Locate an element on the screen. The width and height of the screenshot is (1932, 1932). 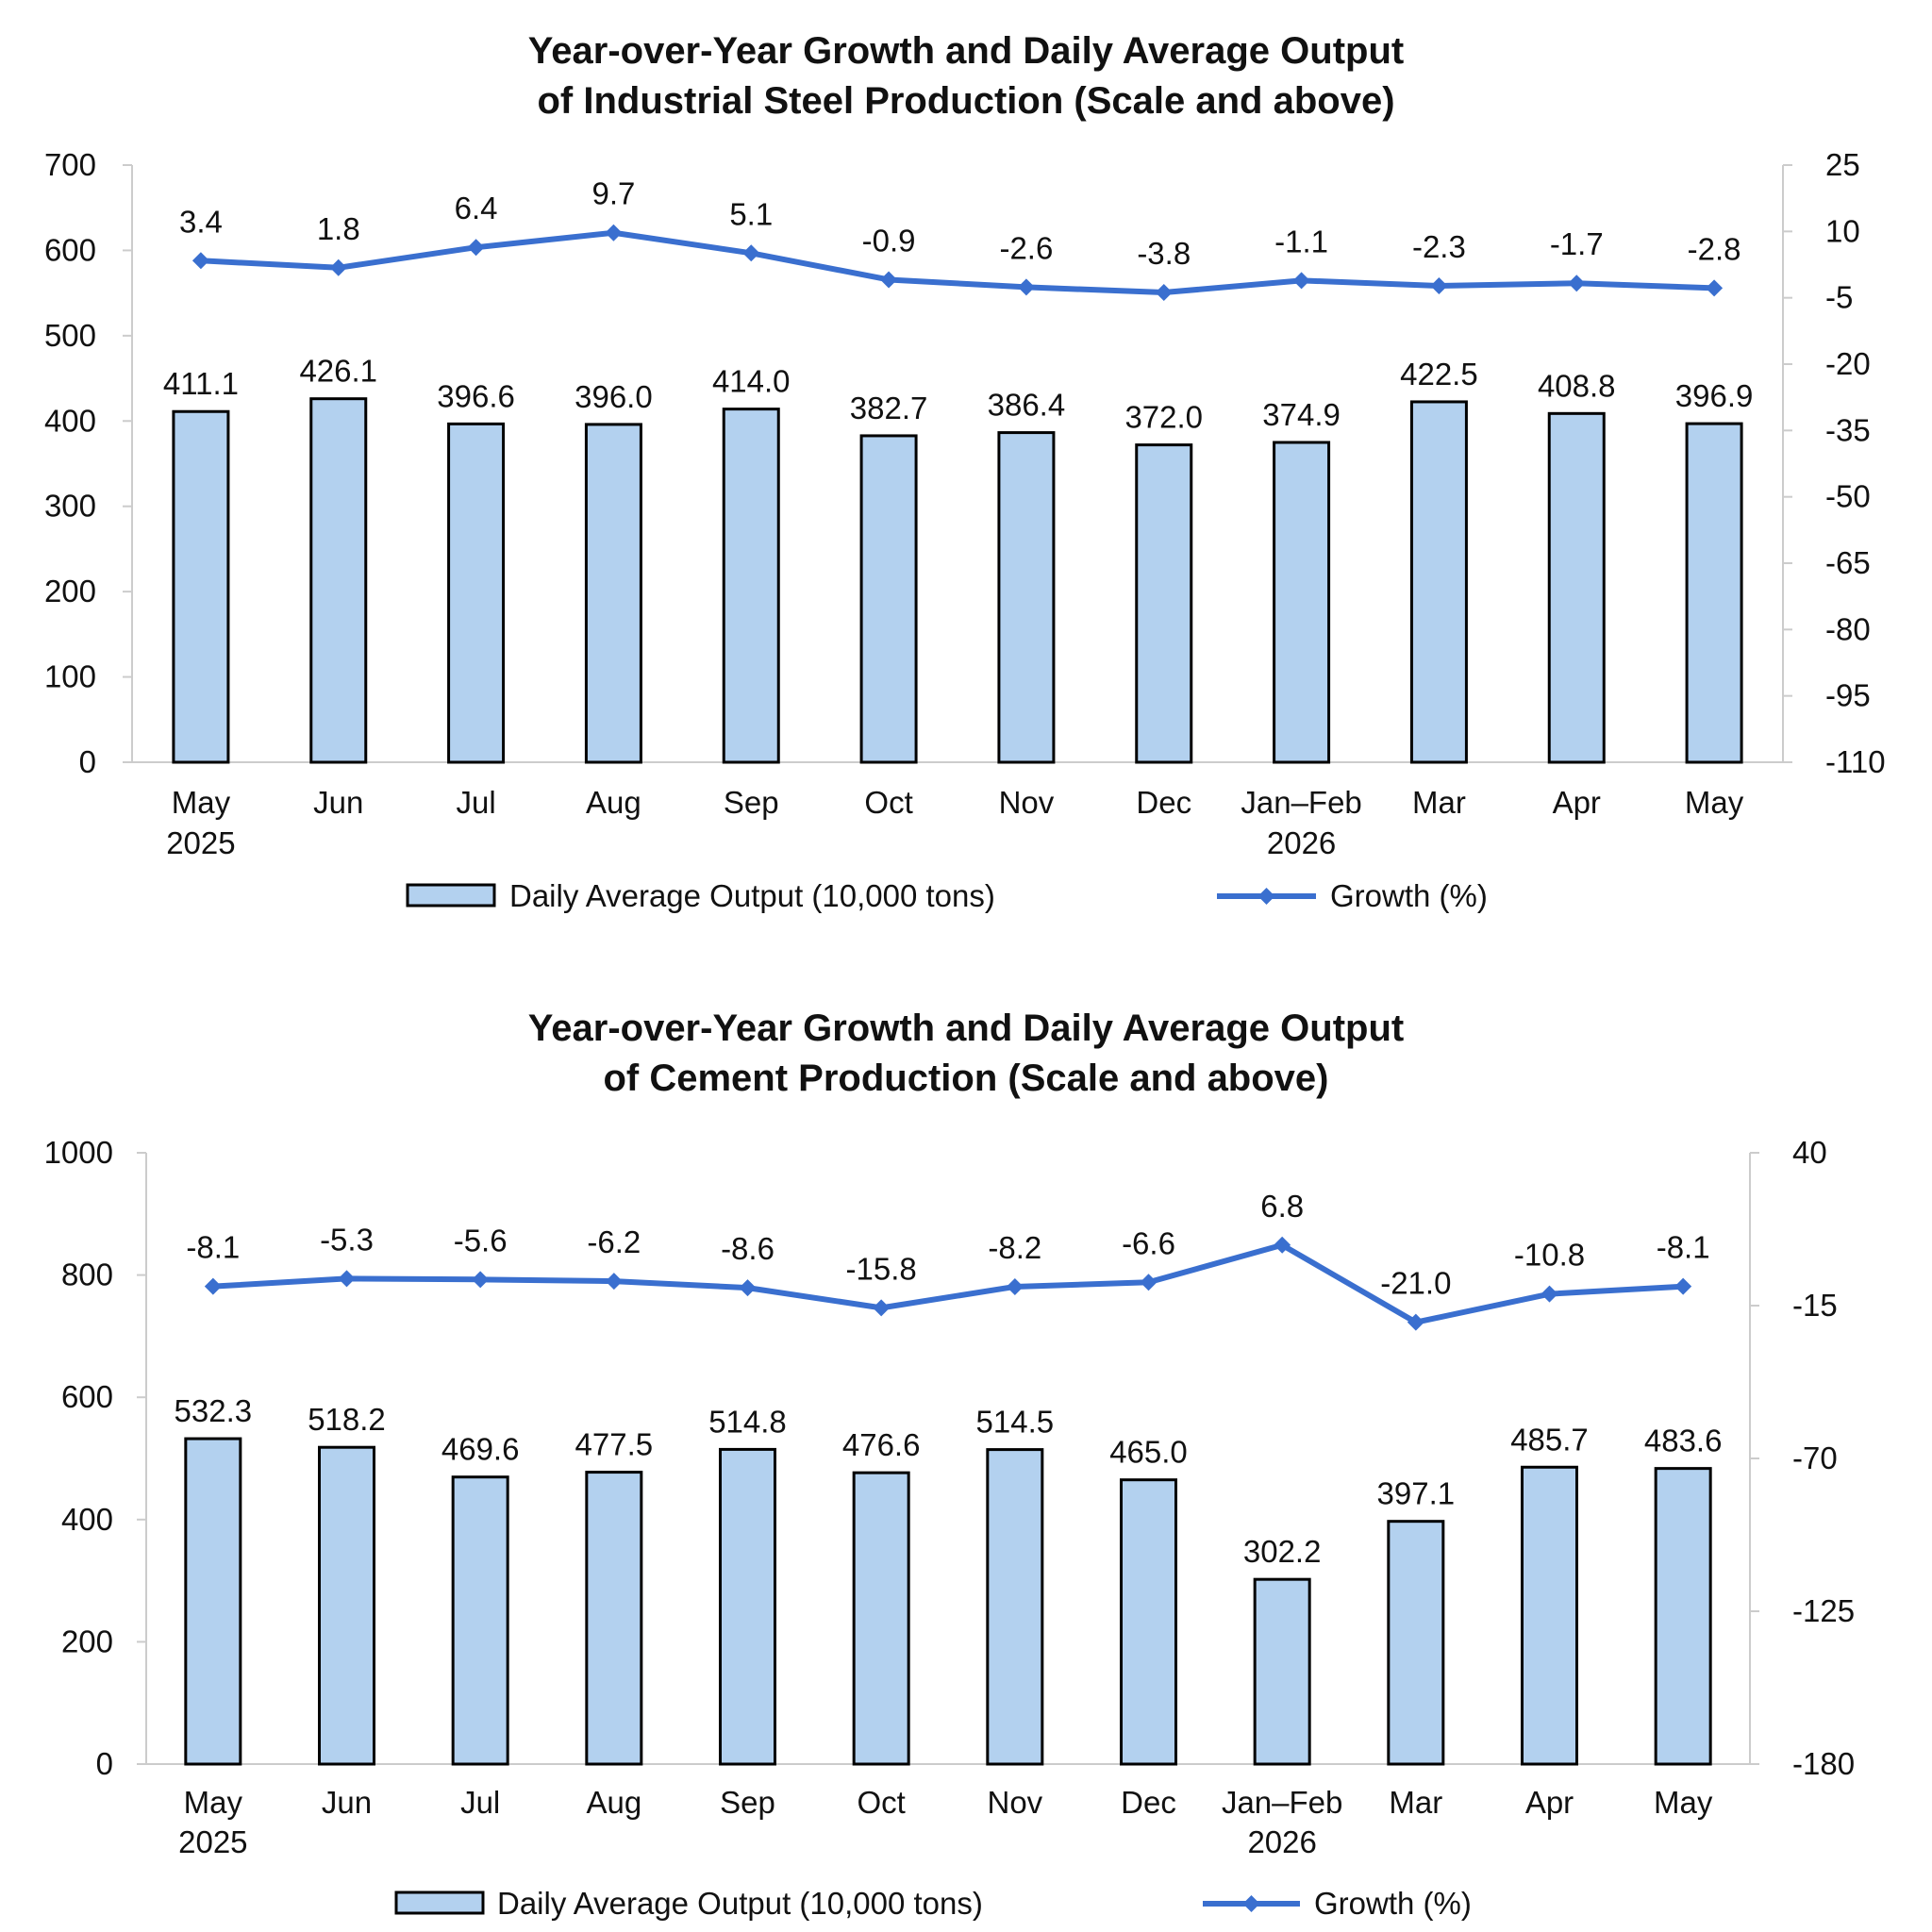
steel-growth-label: 5.1 is located at coordinates (751, 213).